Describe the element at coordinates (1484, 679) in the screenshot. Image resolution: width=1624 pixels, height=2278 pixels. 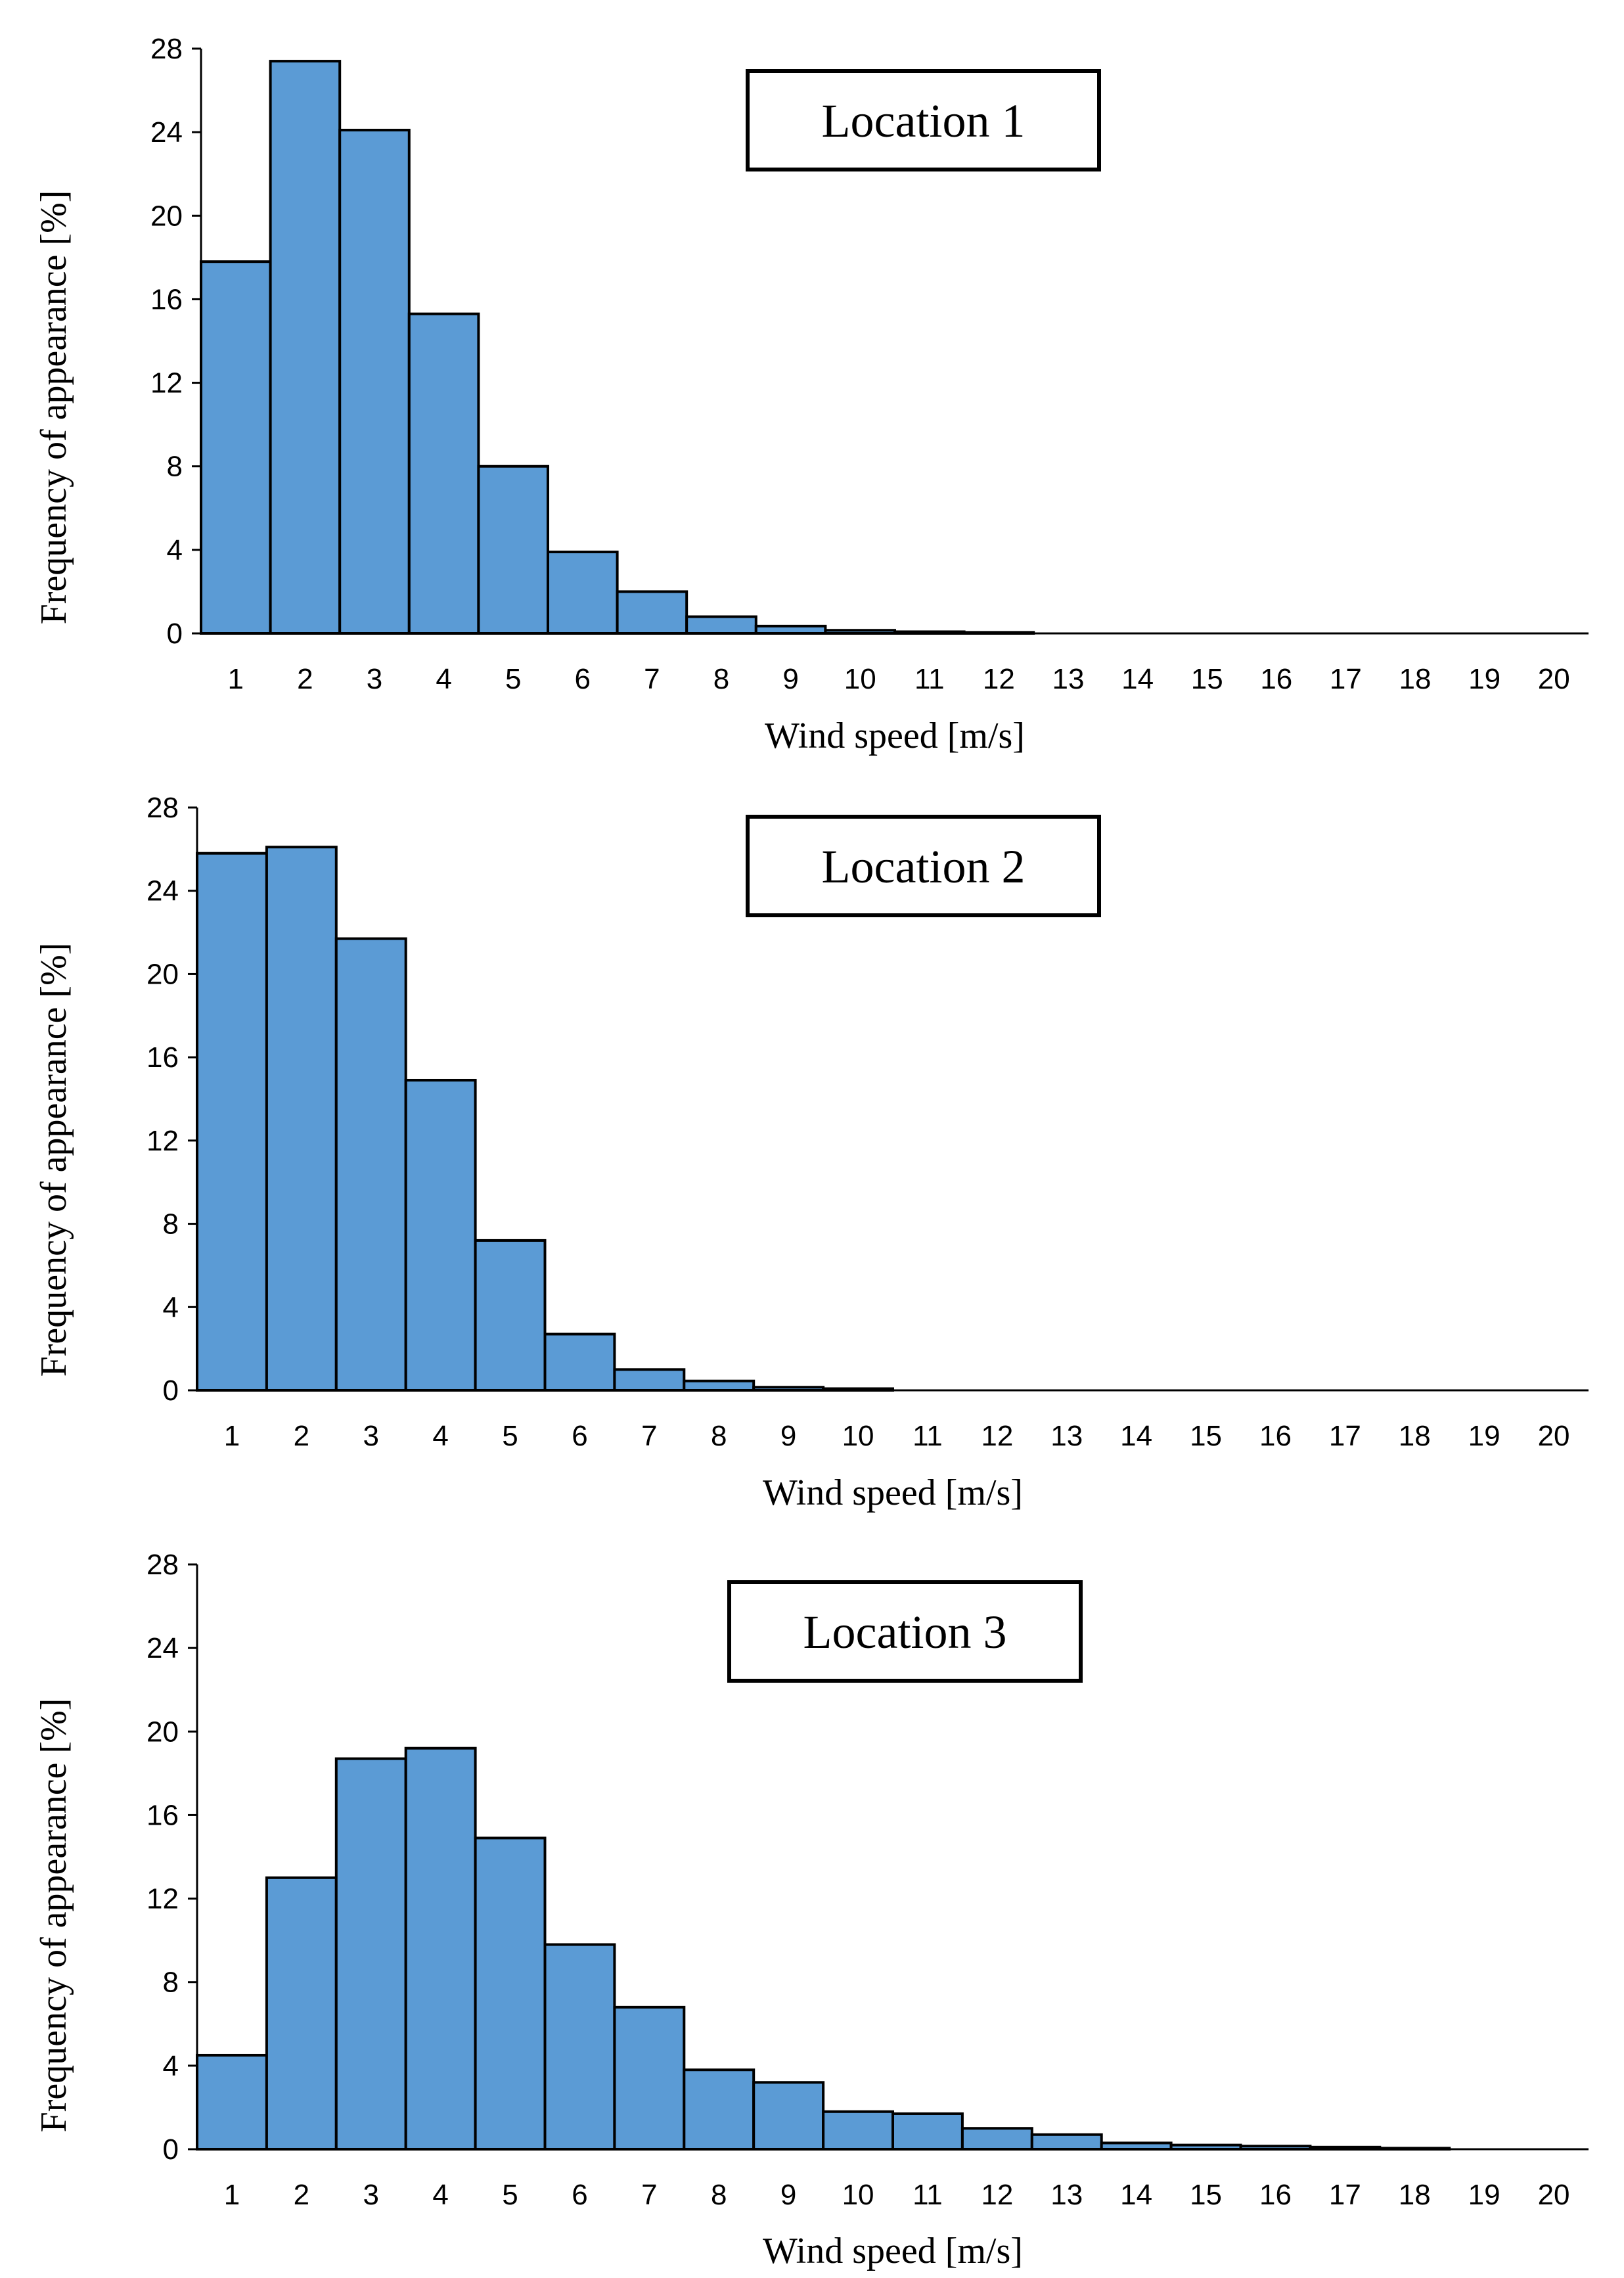
I see `x-tick-label: 19` at that location.